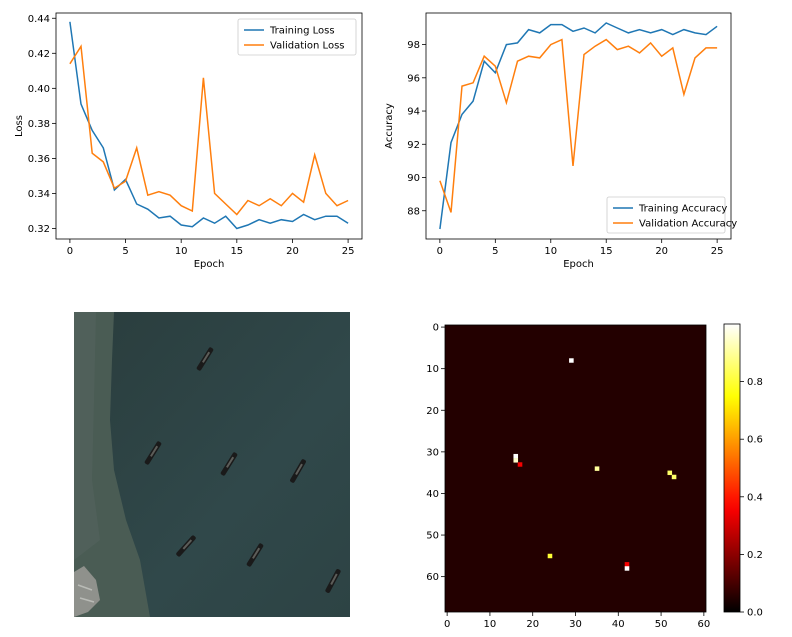 The height and width of the screenshot is (637, 792). What do you see at coordinates (39, 54) in the screenshot?
I see `loss-ytick-label: 0.42` at bounding box center [39, 54].